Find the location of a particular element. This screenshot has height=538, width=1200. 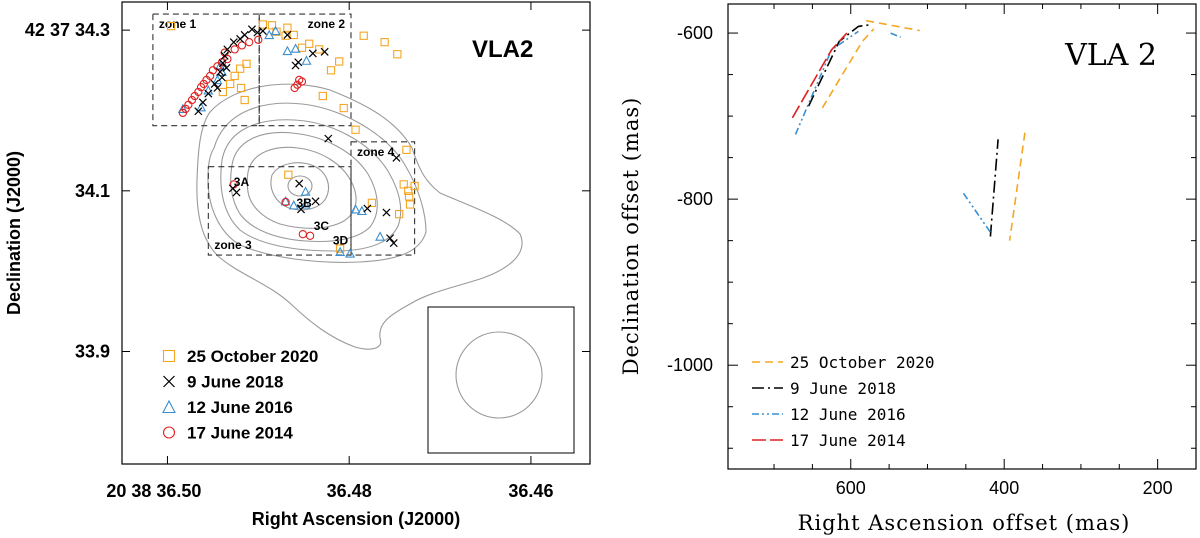

zone-label: zone 1 is located at coordinates (178, 24).